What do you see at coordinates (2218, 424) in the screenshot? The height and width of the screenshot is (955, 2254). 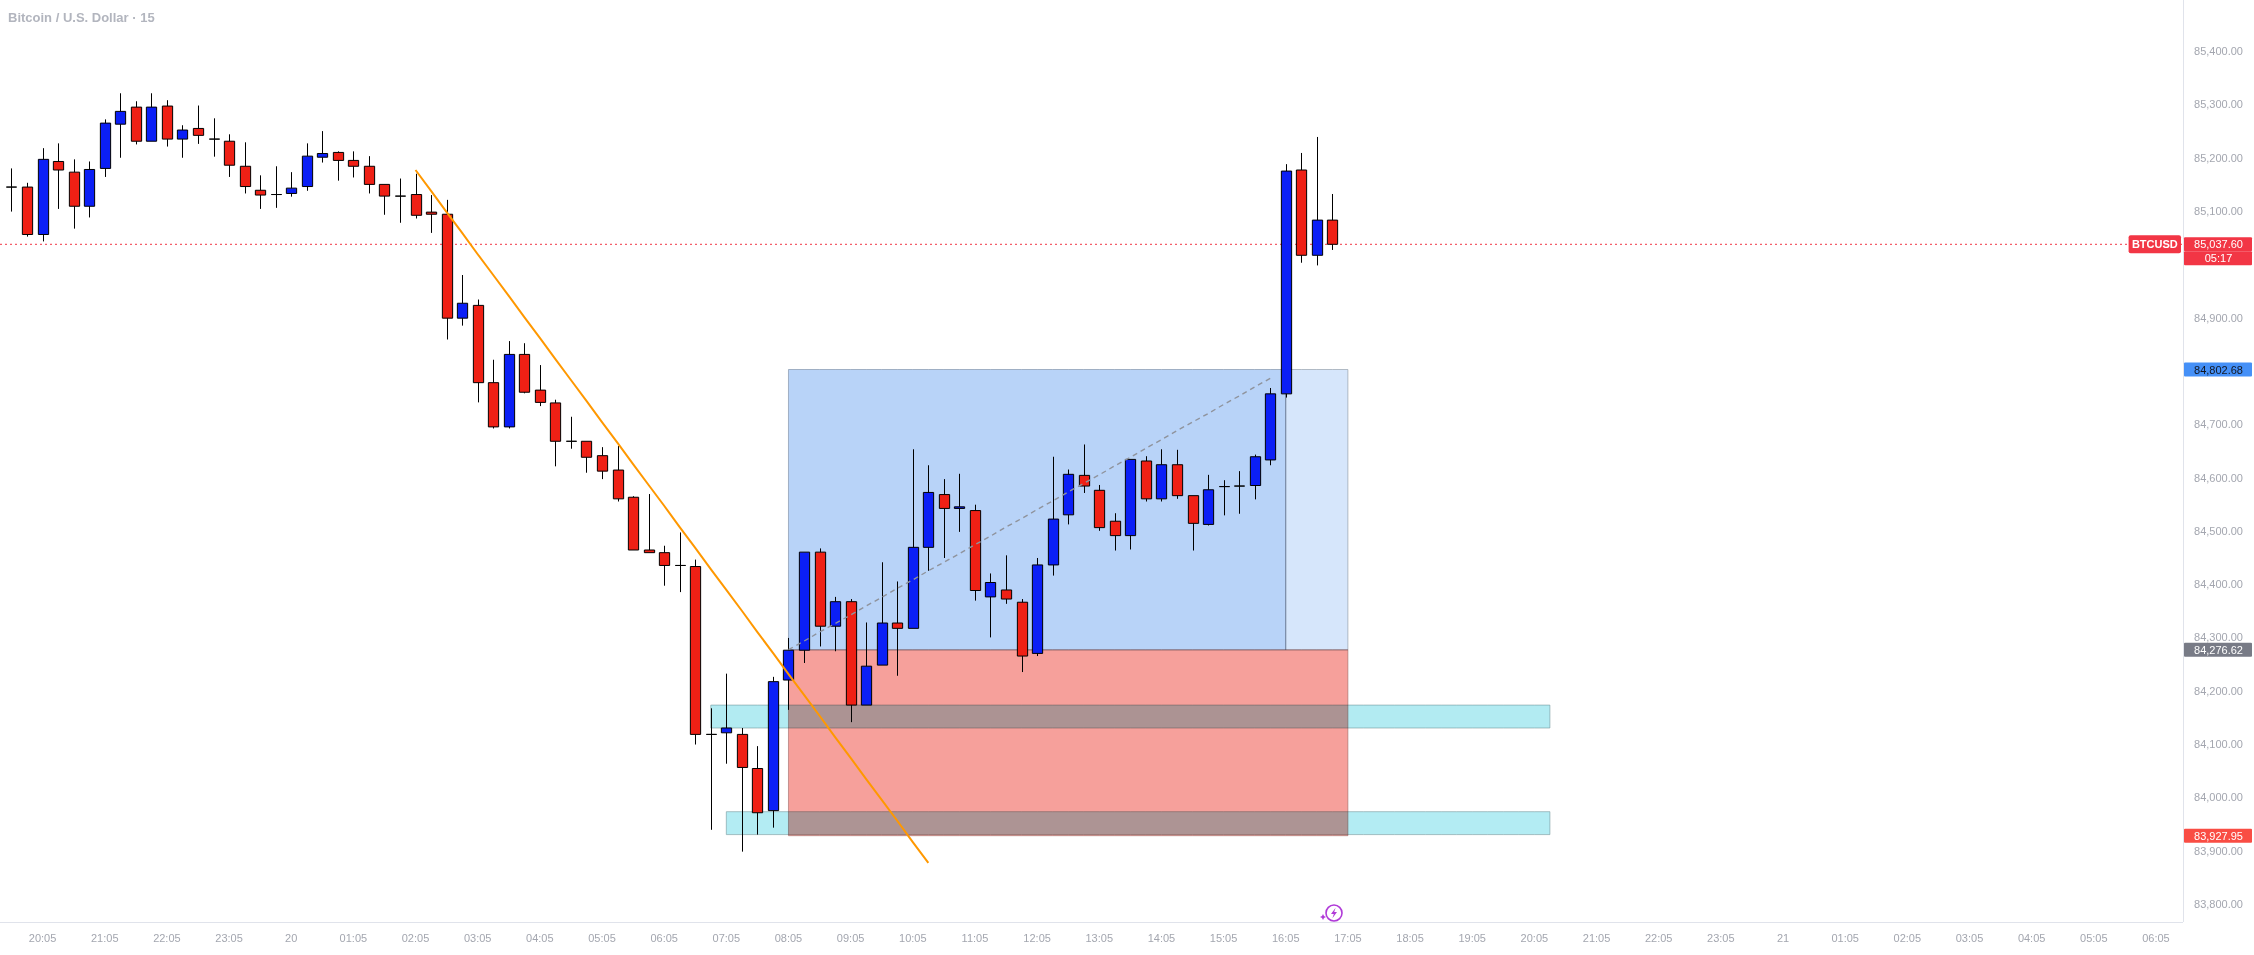 I see `y-tick-label: 84,700.00` at bounding box center [2218, 424].